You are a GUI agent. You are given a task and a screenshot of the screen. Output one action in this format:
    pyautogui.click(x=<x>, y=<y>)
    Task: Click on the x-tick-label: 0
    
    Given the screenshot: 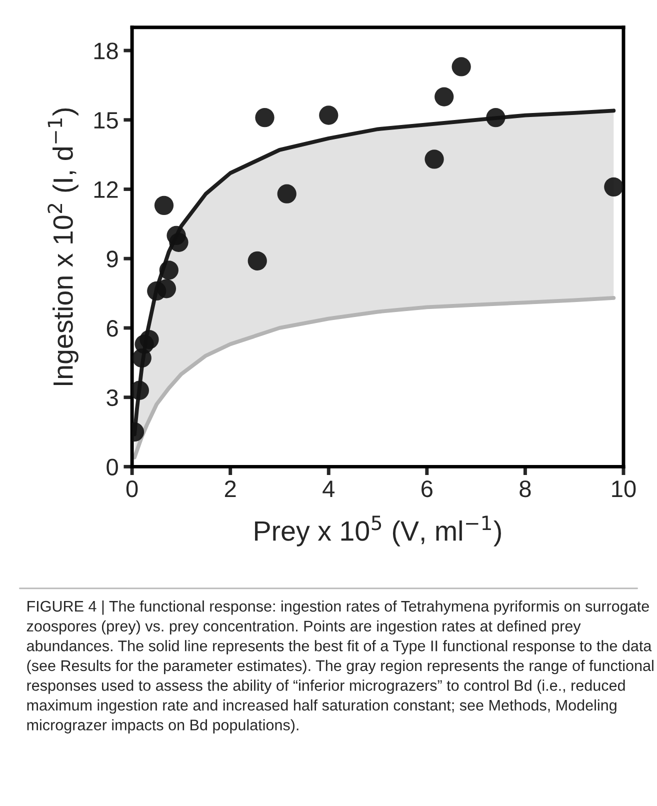 What is the action you would take?
    pyautogui.click(x=132, y=489)
    